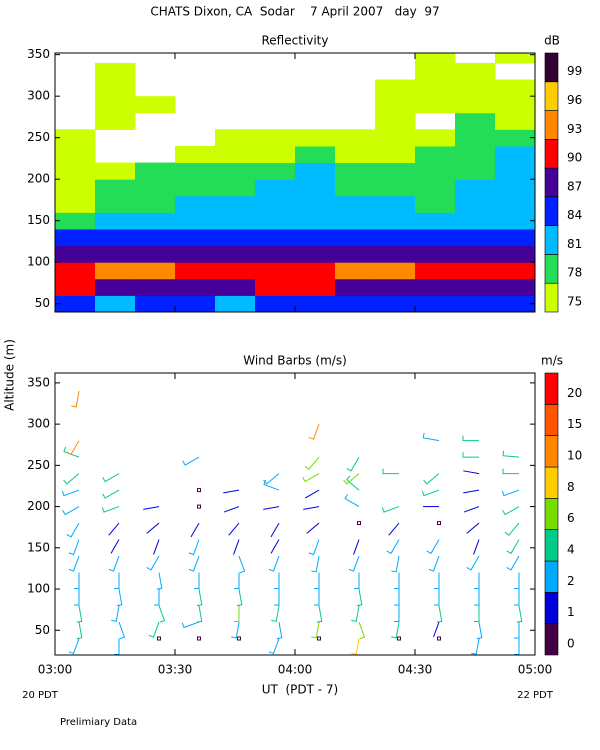 The width and height of the screenshot is (600, 750). Describe the element at coordinates (535, 695) in the screenshot. I see `end-note: 22 PDT` at that location.